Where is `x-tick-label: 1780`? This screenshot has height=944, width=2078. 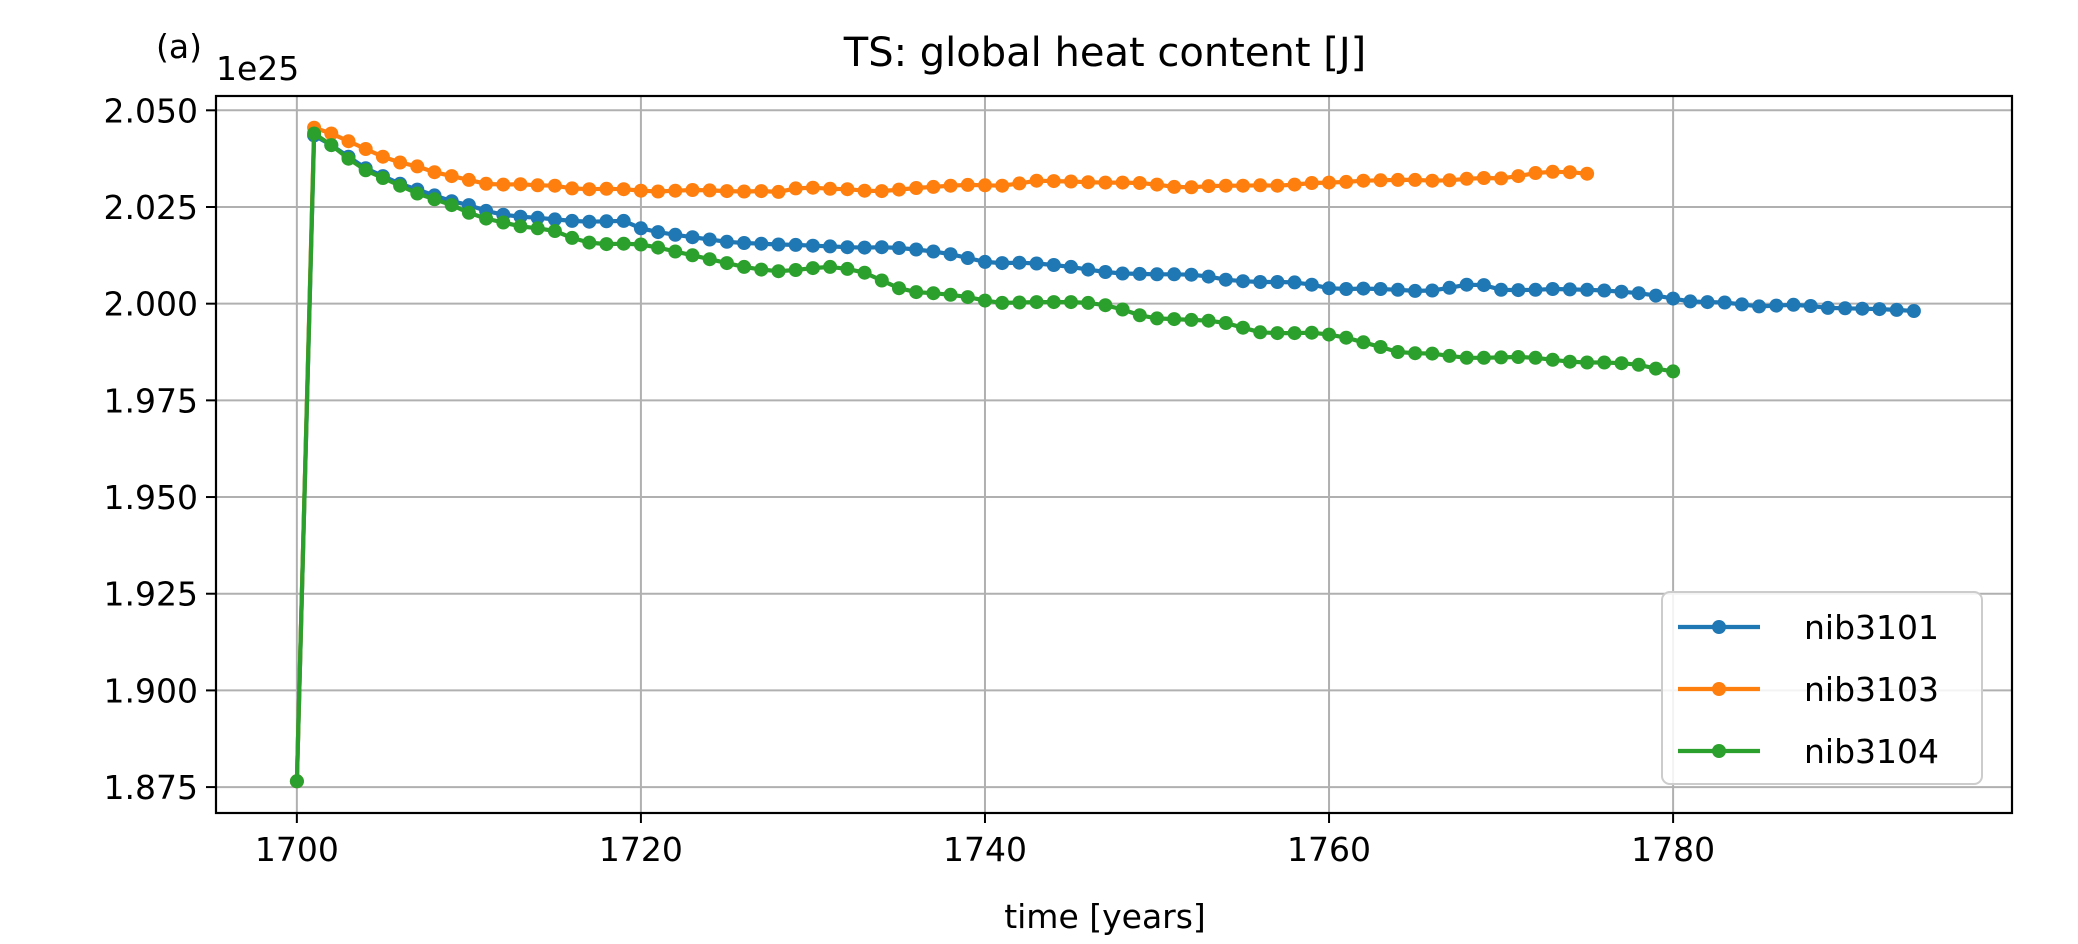
x-tick-label: 1780 is located at coordinates (1673, 849).